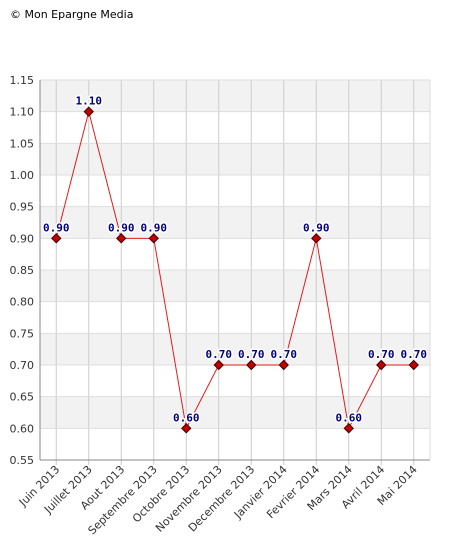 This screenshot has width=450, height=550. I want to click on data-label: 1.10, so click(89, 101).